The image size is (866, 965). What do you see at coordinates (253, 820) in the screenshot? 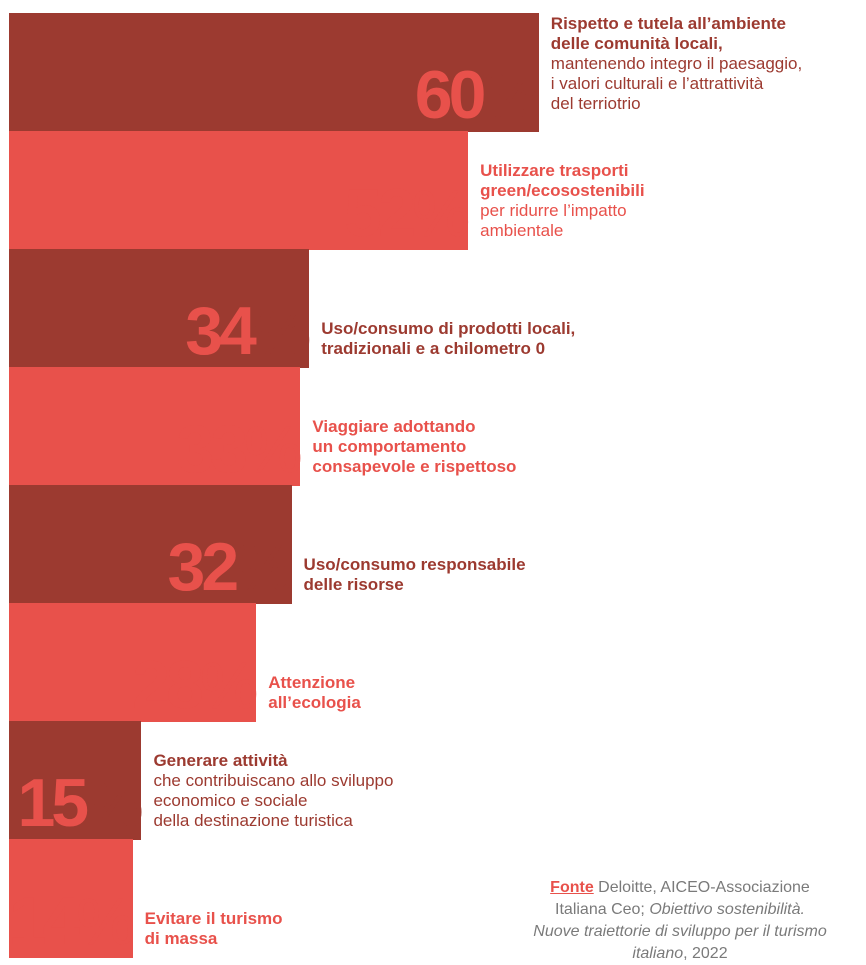
I see `label-line: della destinazione turistica` at bounding box center [253, 820].